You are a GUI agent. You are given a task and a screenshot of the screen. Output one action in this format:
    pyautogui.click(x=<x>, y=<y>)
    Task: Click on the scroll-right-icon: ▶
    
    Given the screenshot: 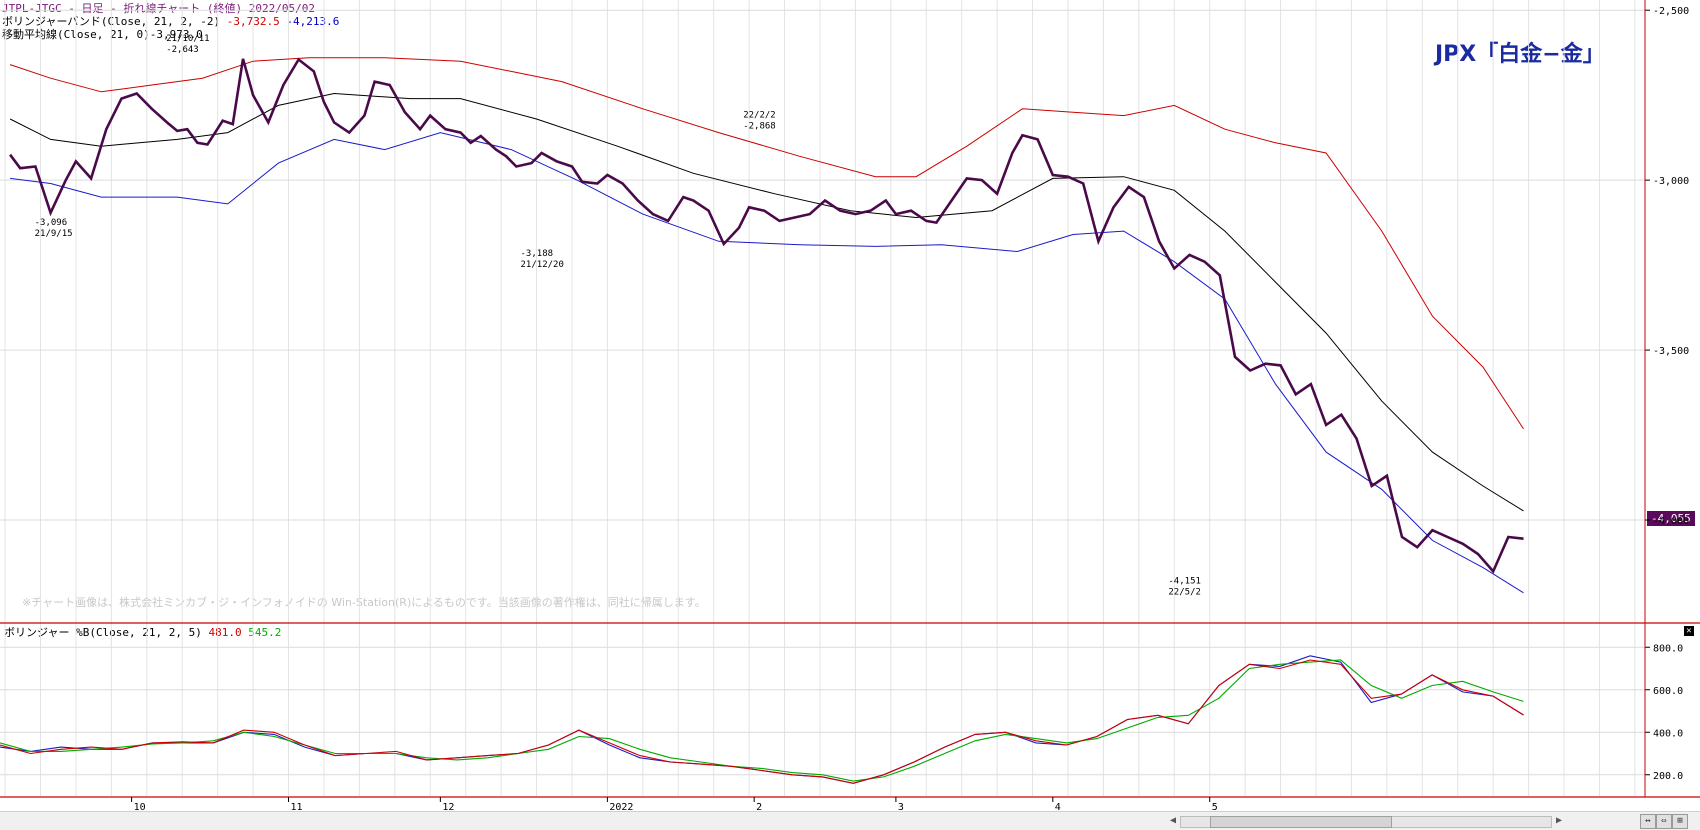 What is the action you would take?
    pyautogui.click(x=1559, y=820)
    